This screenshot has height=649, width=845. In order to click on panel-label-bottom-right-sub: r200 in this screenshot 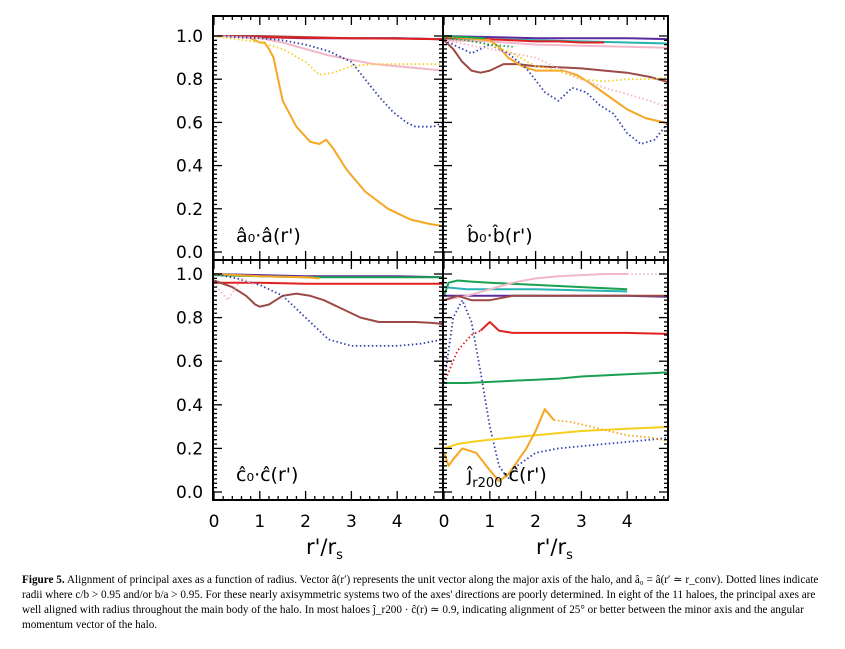, I will do `click(487, 483)`.